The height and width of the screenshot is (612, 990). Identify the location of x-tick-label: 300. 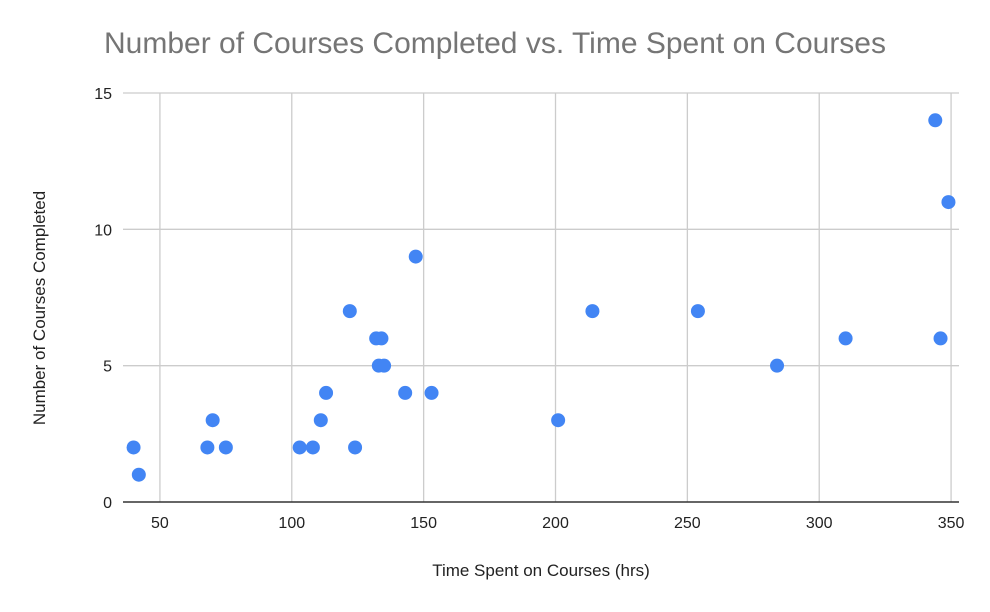
(819, 523).